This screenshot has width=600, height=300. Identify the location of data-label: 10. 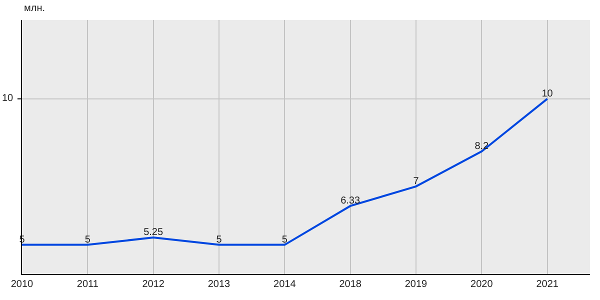
(548, 94).